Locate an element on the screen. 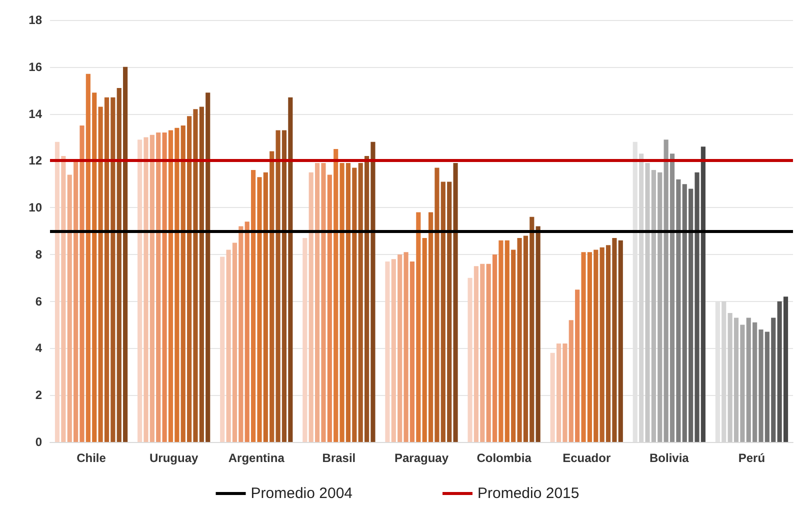  y-tick-label: 6 is located at coordinates (38, 301).